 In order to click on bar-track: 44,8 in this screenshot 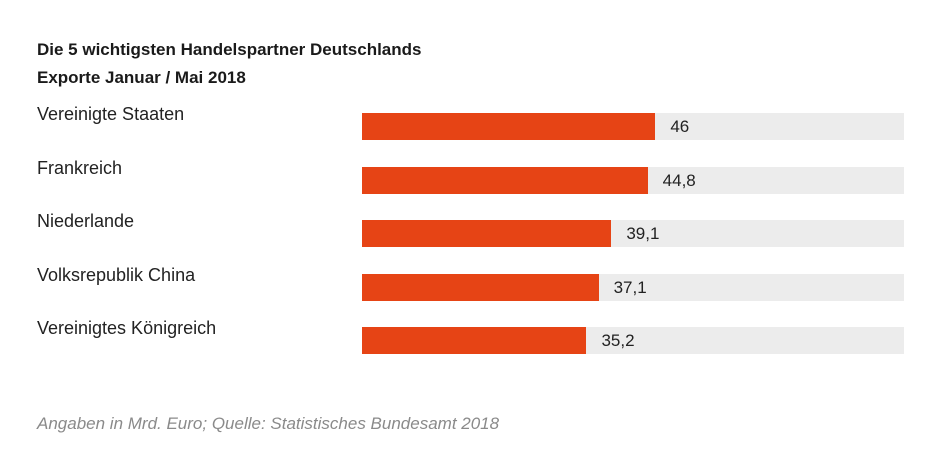, I will do `click(633, 180)`.